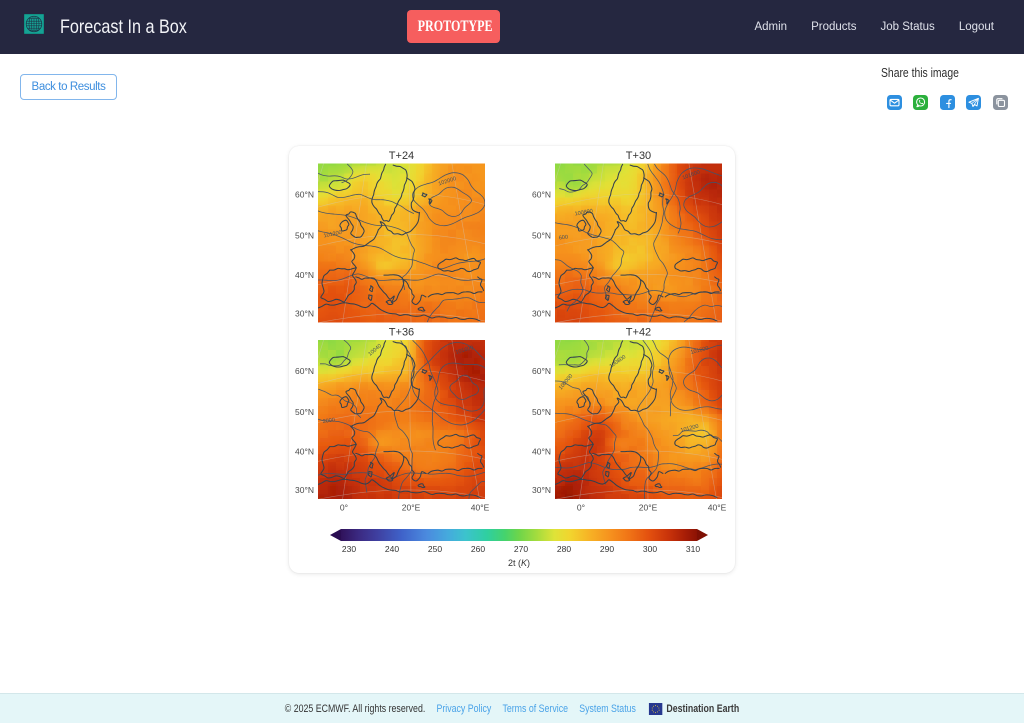 Image resolution: width=1024 pixels, height=723 pixels. Describe the element at coordinates (447, 181) in the screenshot. I see `svg-text: 102000` at that location.